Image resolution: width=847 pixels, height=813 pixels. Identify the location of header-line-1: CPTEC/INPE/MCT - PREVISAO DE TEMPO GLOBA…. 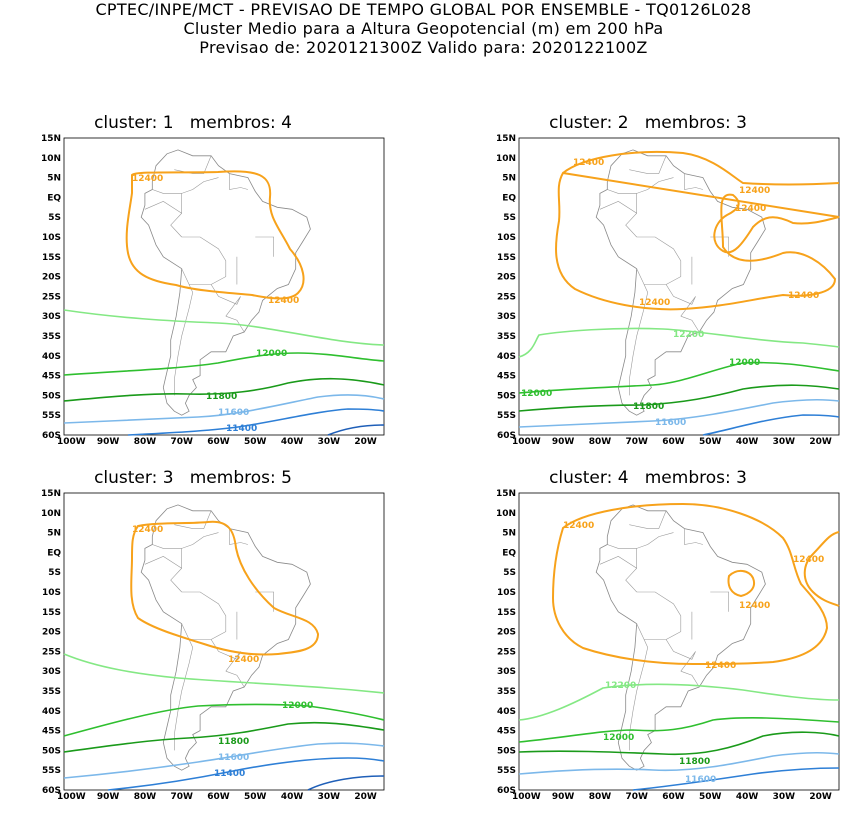
(423, 9).